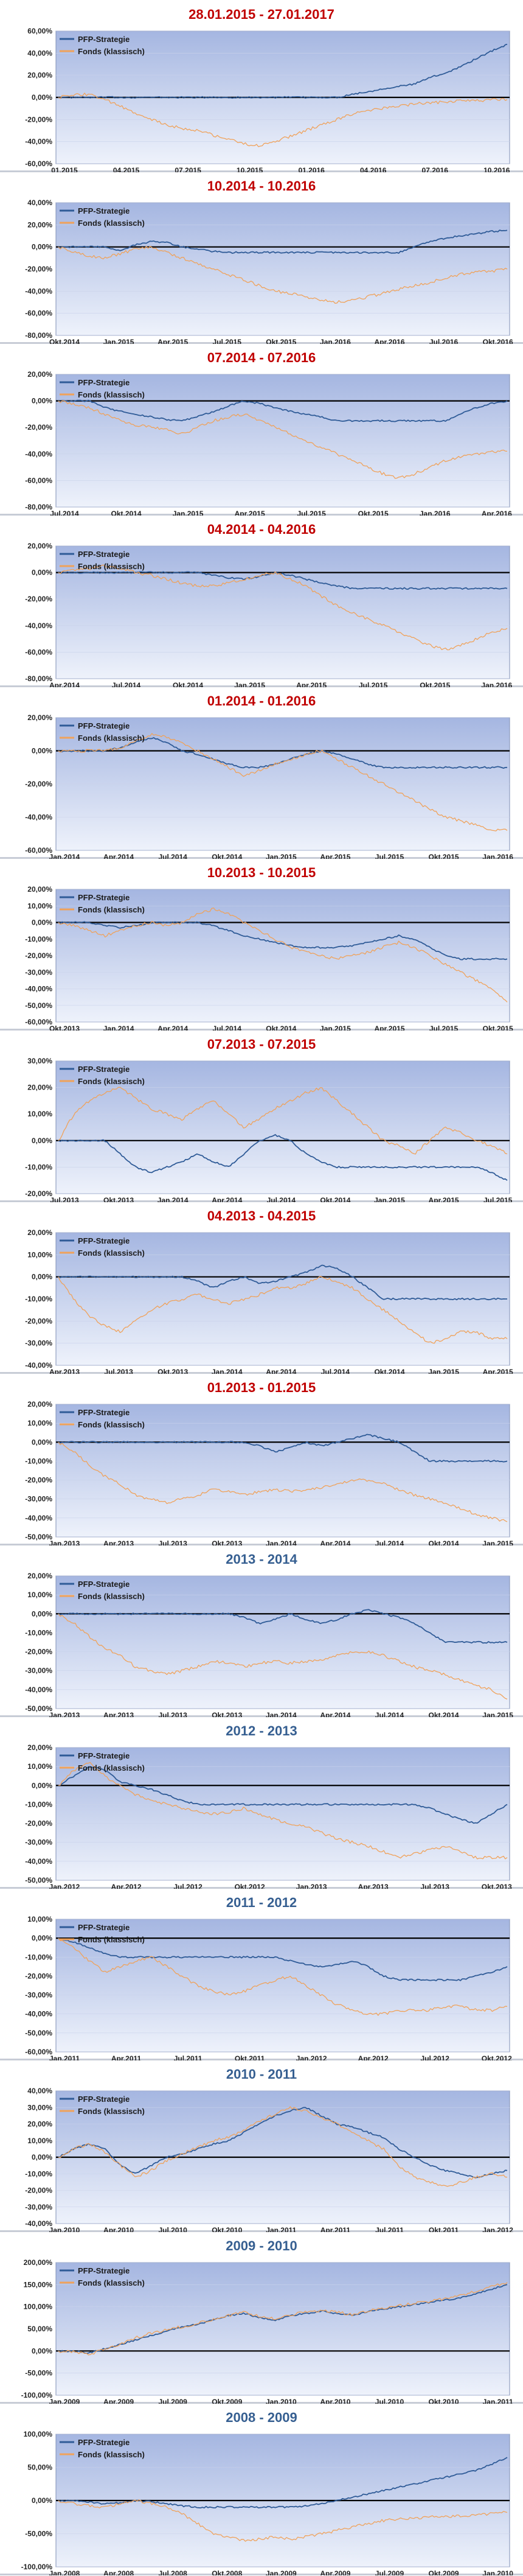  Describe the element at coordinates (497, 512) in the screenshot. I see `x-tick-label: Apr.2016` at that location.